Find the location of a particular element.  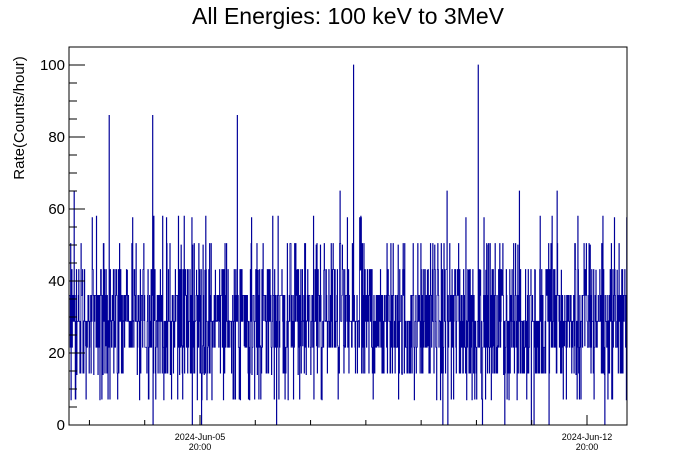

y-tick-label: 40 is located at coordinates (56, 281).